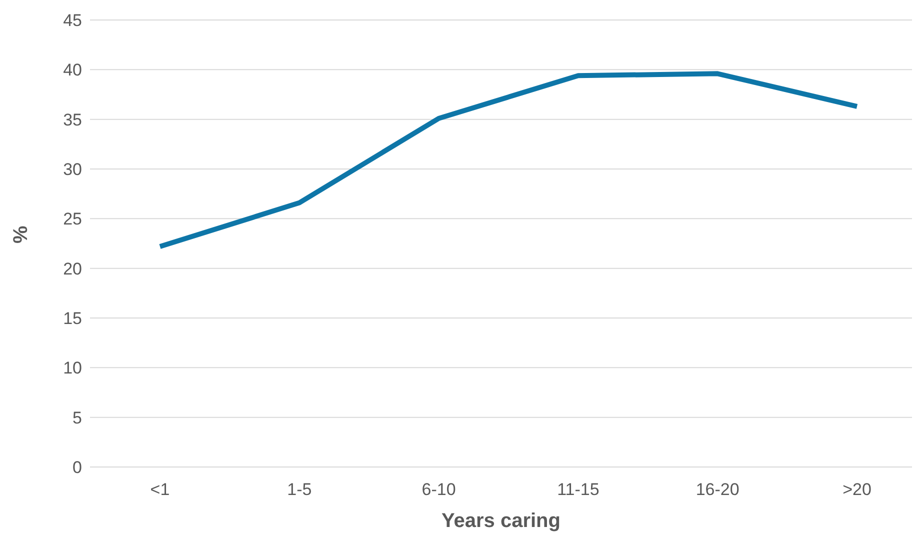 This screenshot has height=535, width=920. Describe the element at coordinates (72, 318) in the screenshot. I see `y-tick-label: 15` at that location.